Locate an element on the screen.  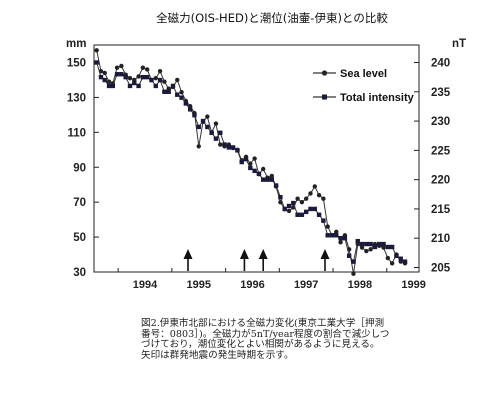
y-left-tick-label: 130 is located at coordinates (76, 98).